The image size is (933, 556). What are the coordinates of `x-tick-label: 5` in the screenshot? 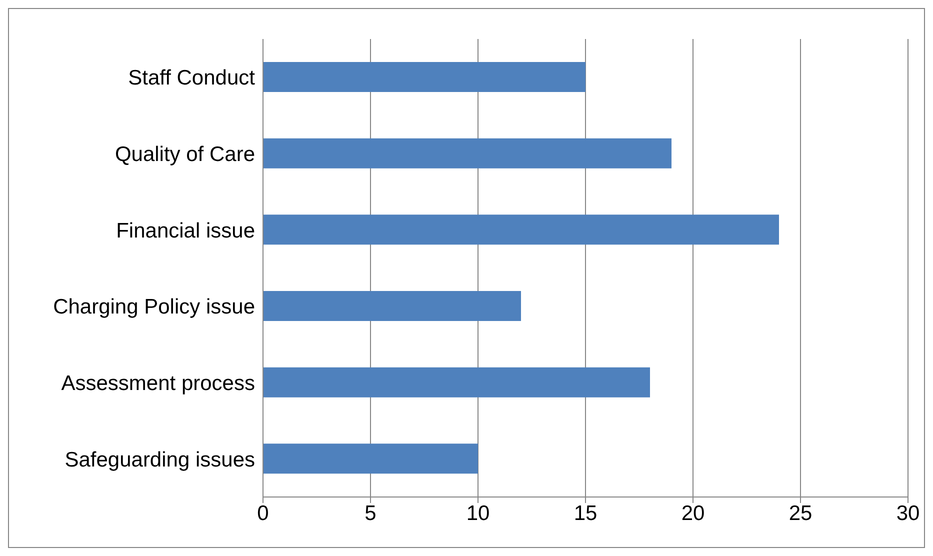 It's located at (370, 513).